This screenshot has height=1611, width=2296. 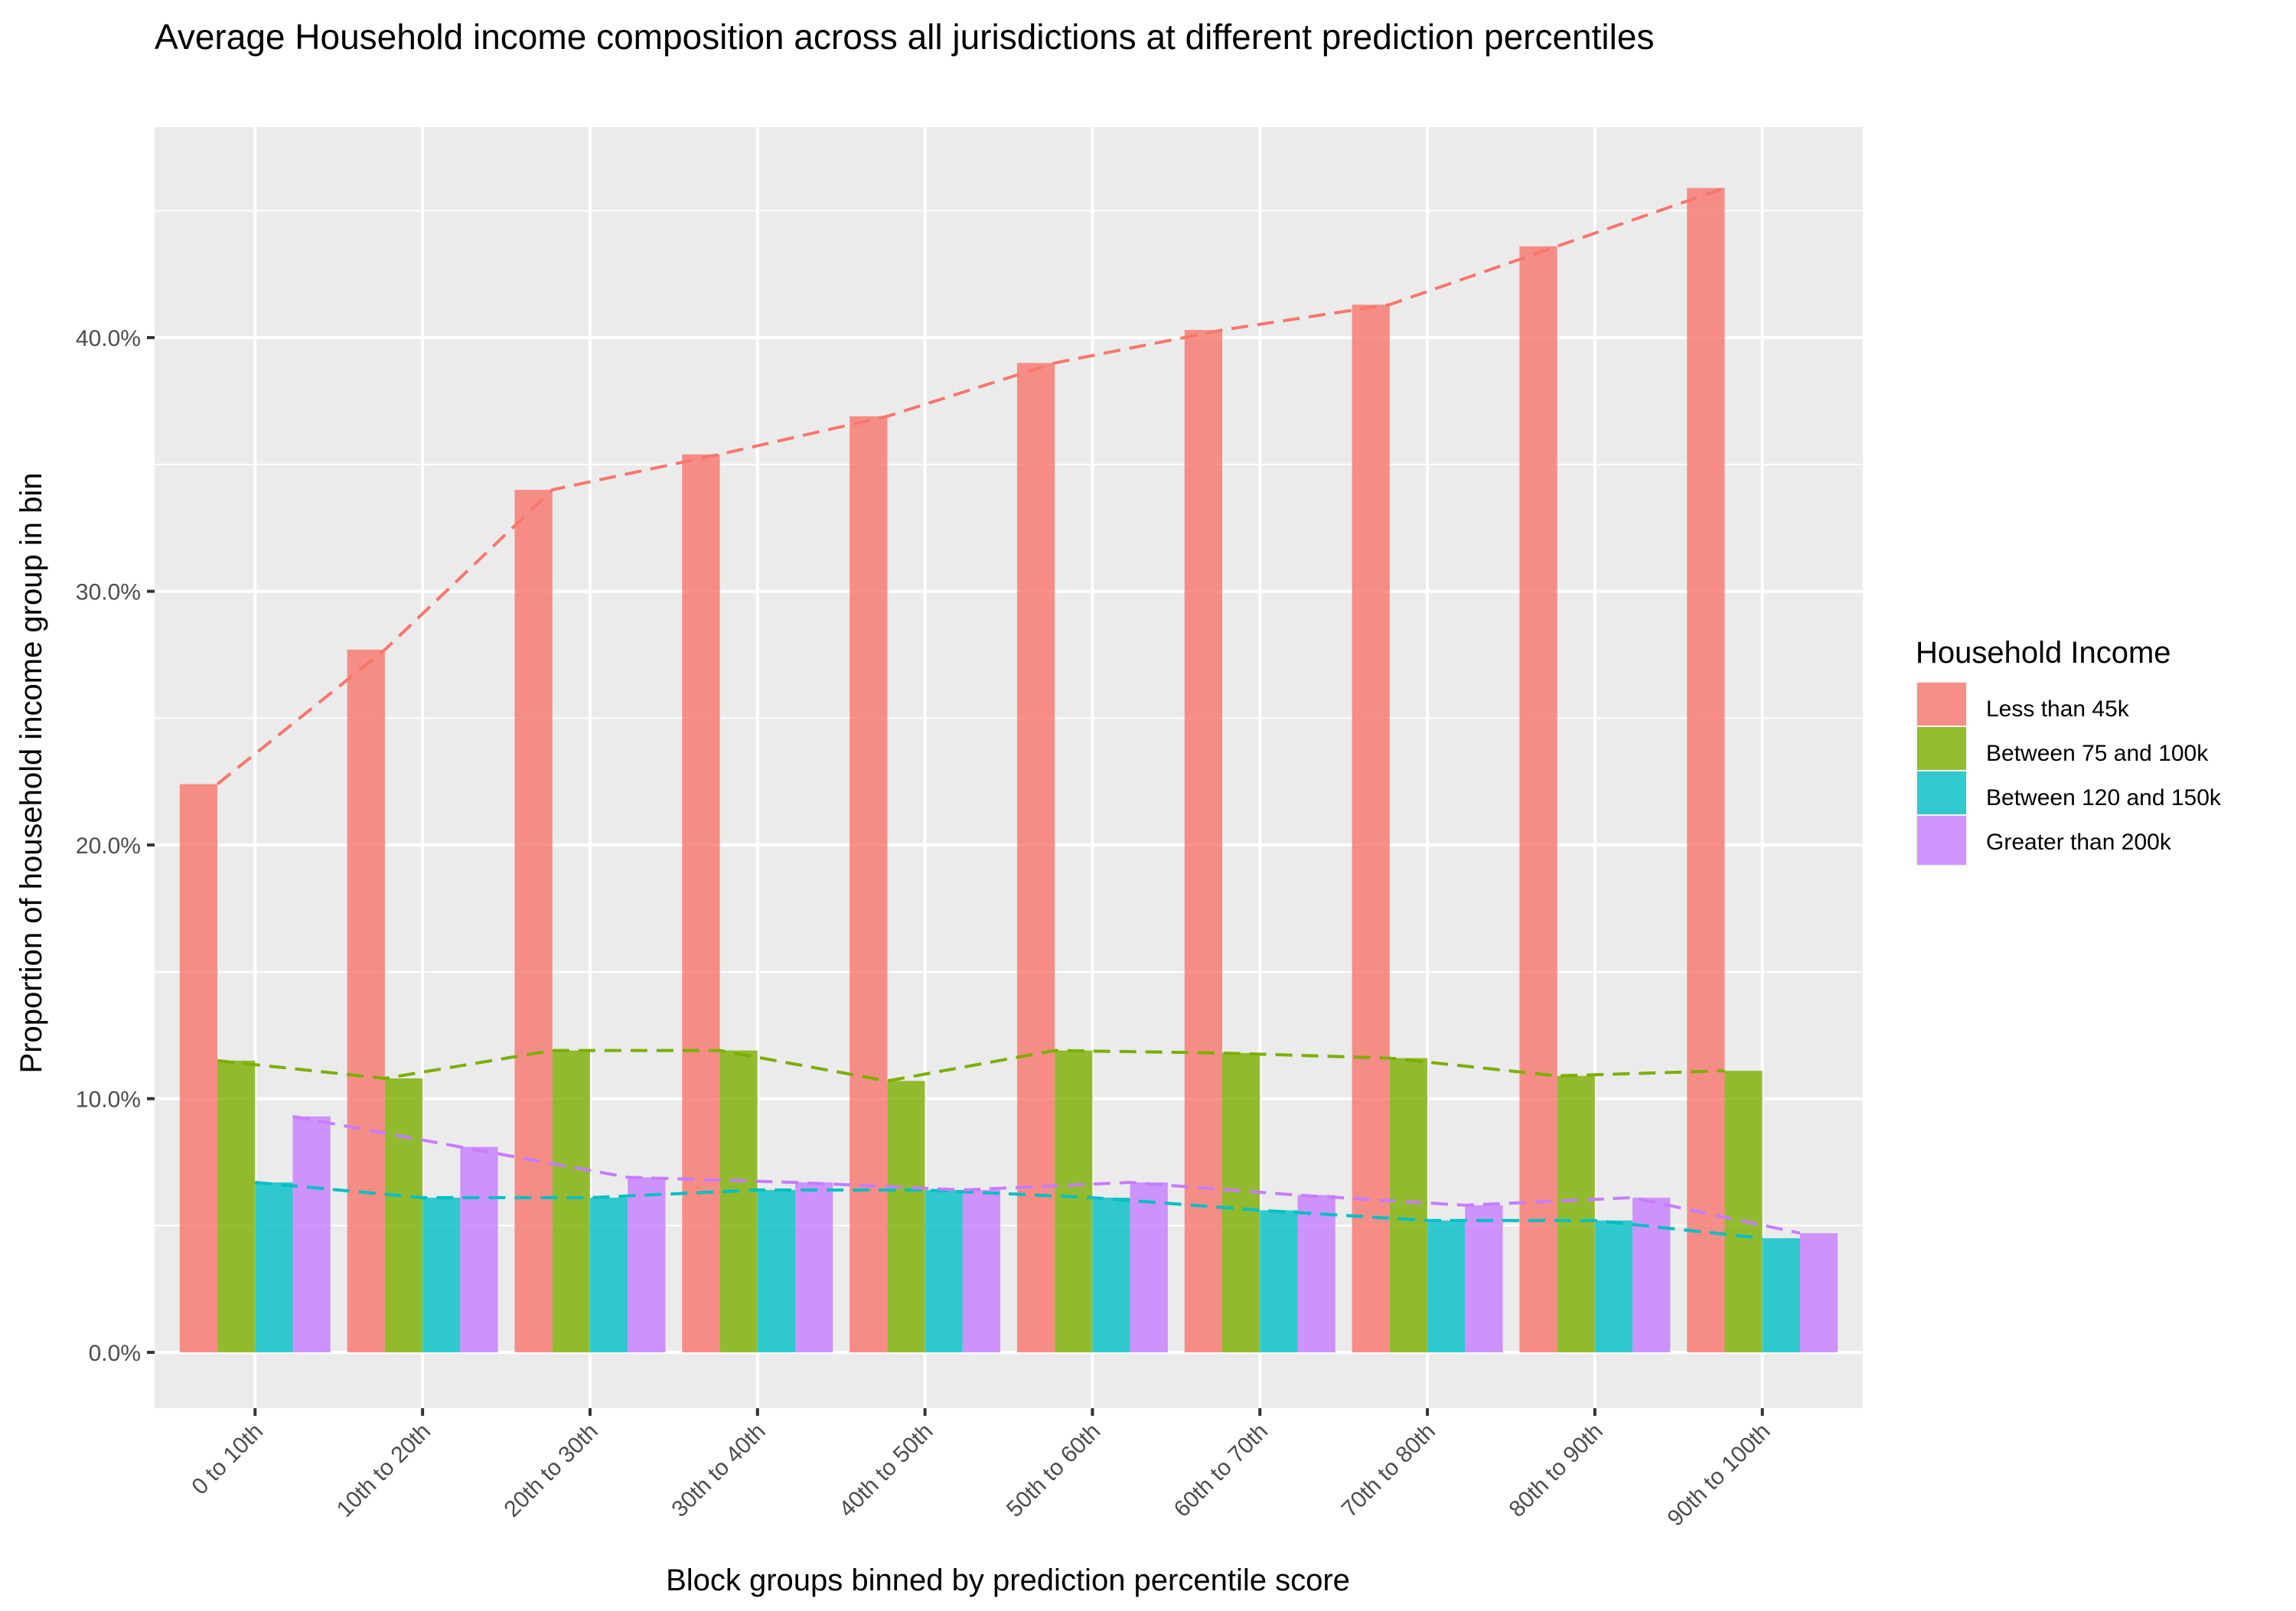 What do you see at coordinates (1053, 1470) in the screenshot?
I see `x-tick-label: 50th to 60th` at bounding box center [1053, 1470].